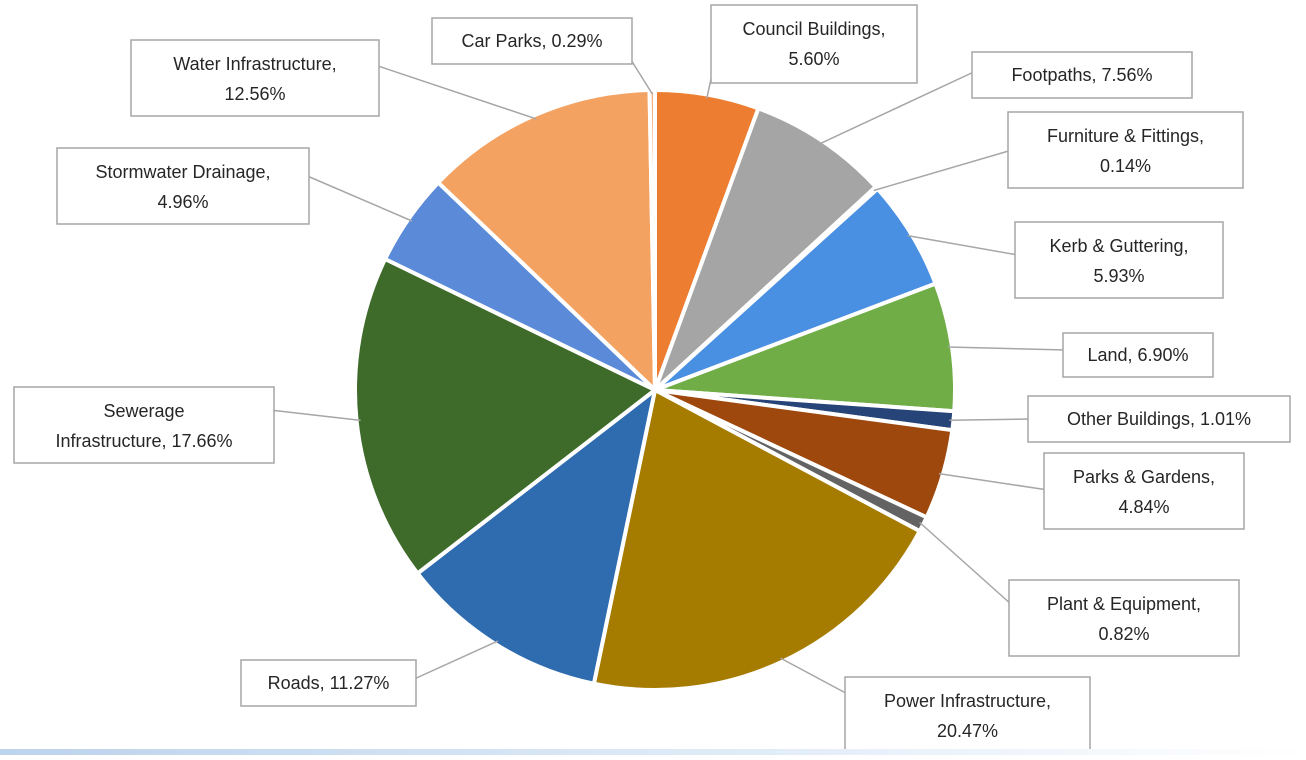 This screenshot has width=1306, height=760. I want to click on slice-category-name: Plant & Equipment,, so click(1124, 604).